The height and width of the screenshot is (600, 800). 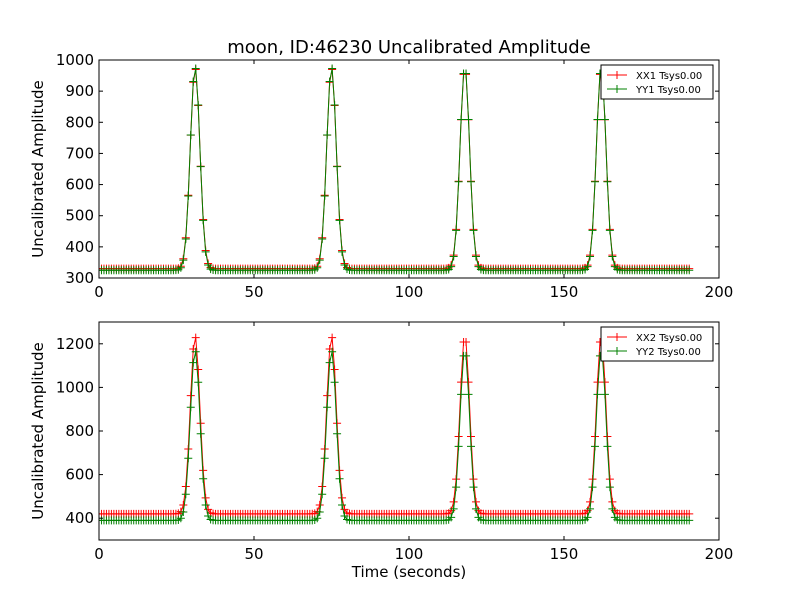 I want to click on legend: XX1 Tsys0.00 YY1 Tsys0.00, so click(x=657, y=82).